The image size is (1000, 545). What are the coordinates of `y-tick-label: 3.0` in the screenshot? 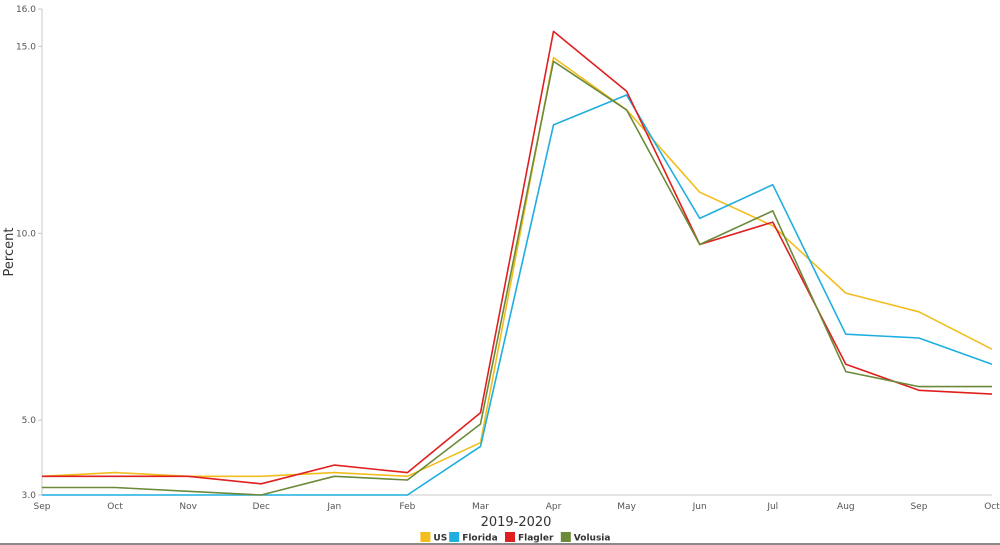 It's located at (29, 496).